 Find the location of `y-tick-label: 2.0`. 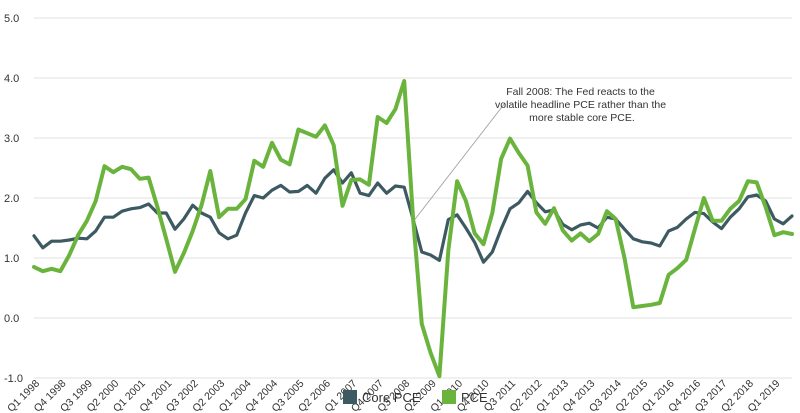

y-tick-label: 2.0 is located at coordinates (11, 199).